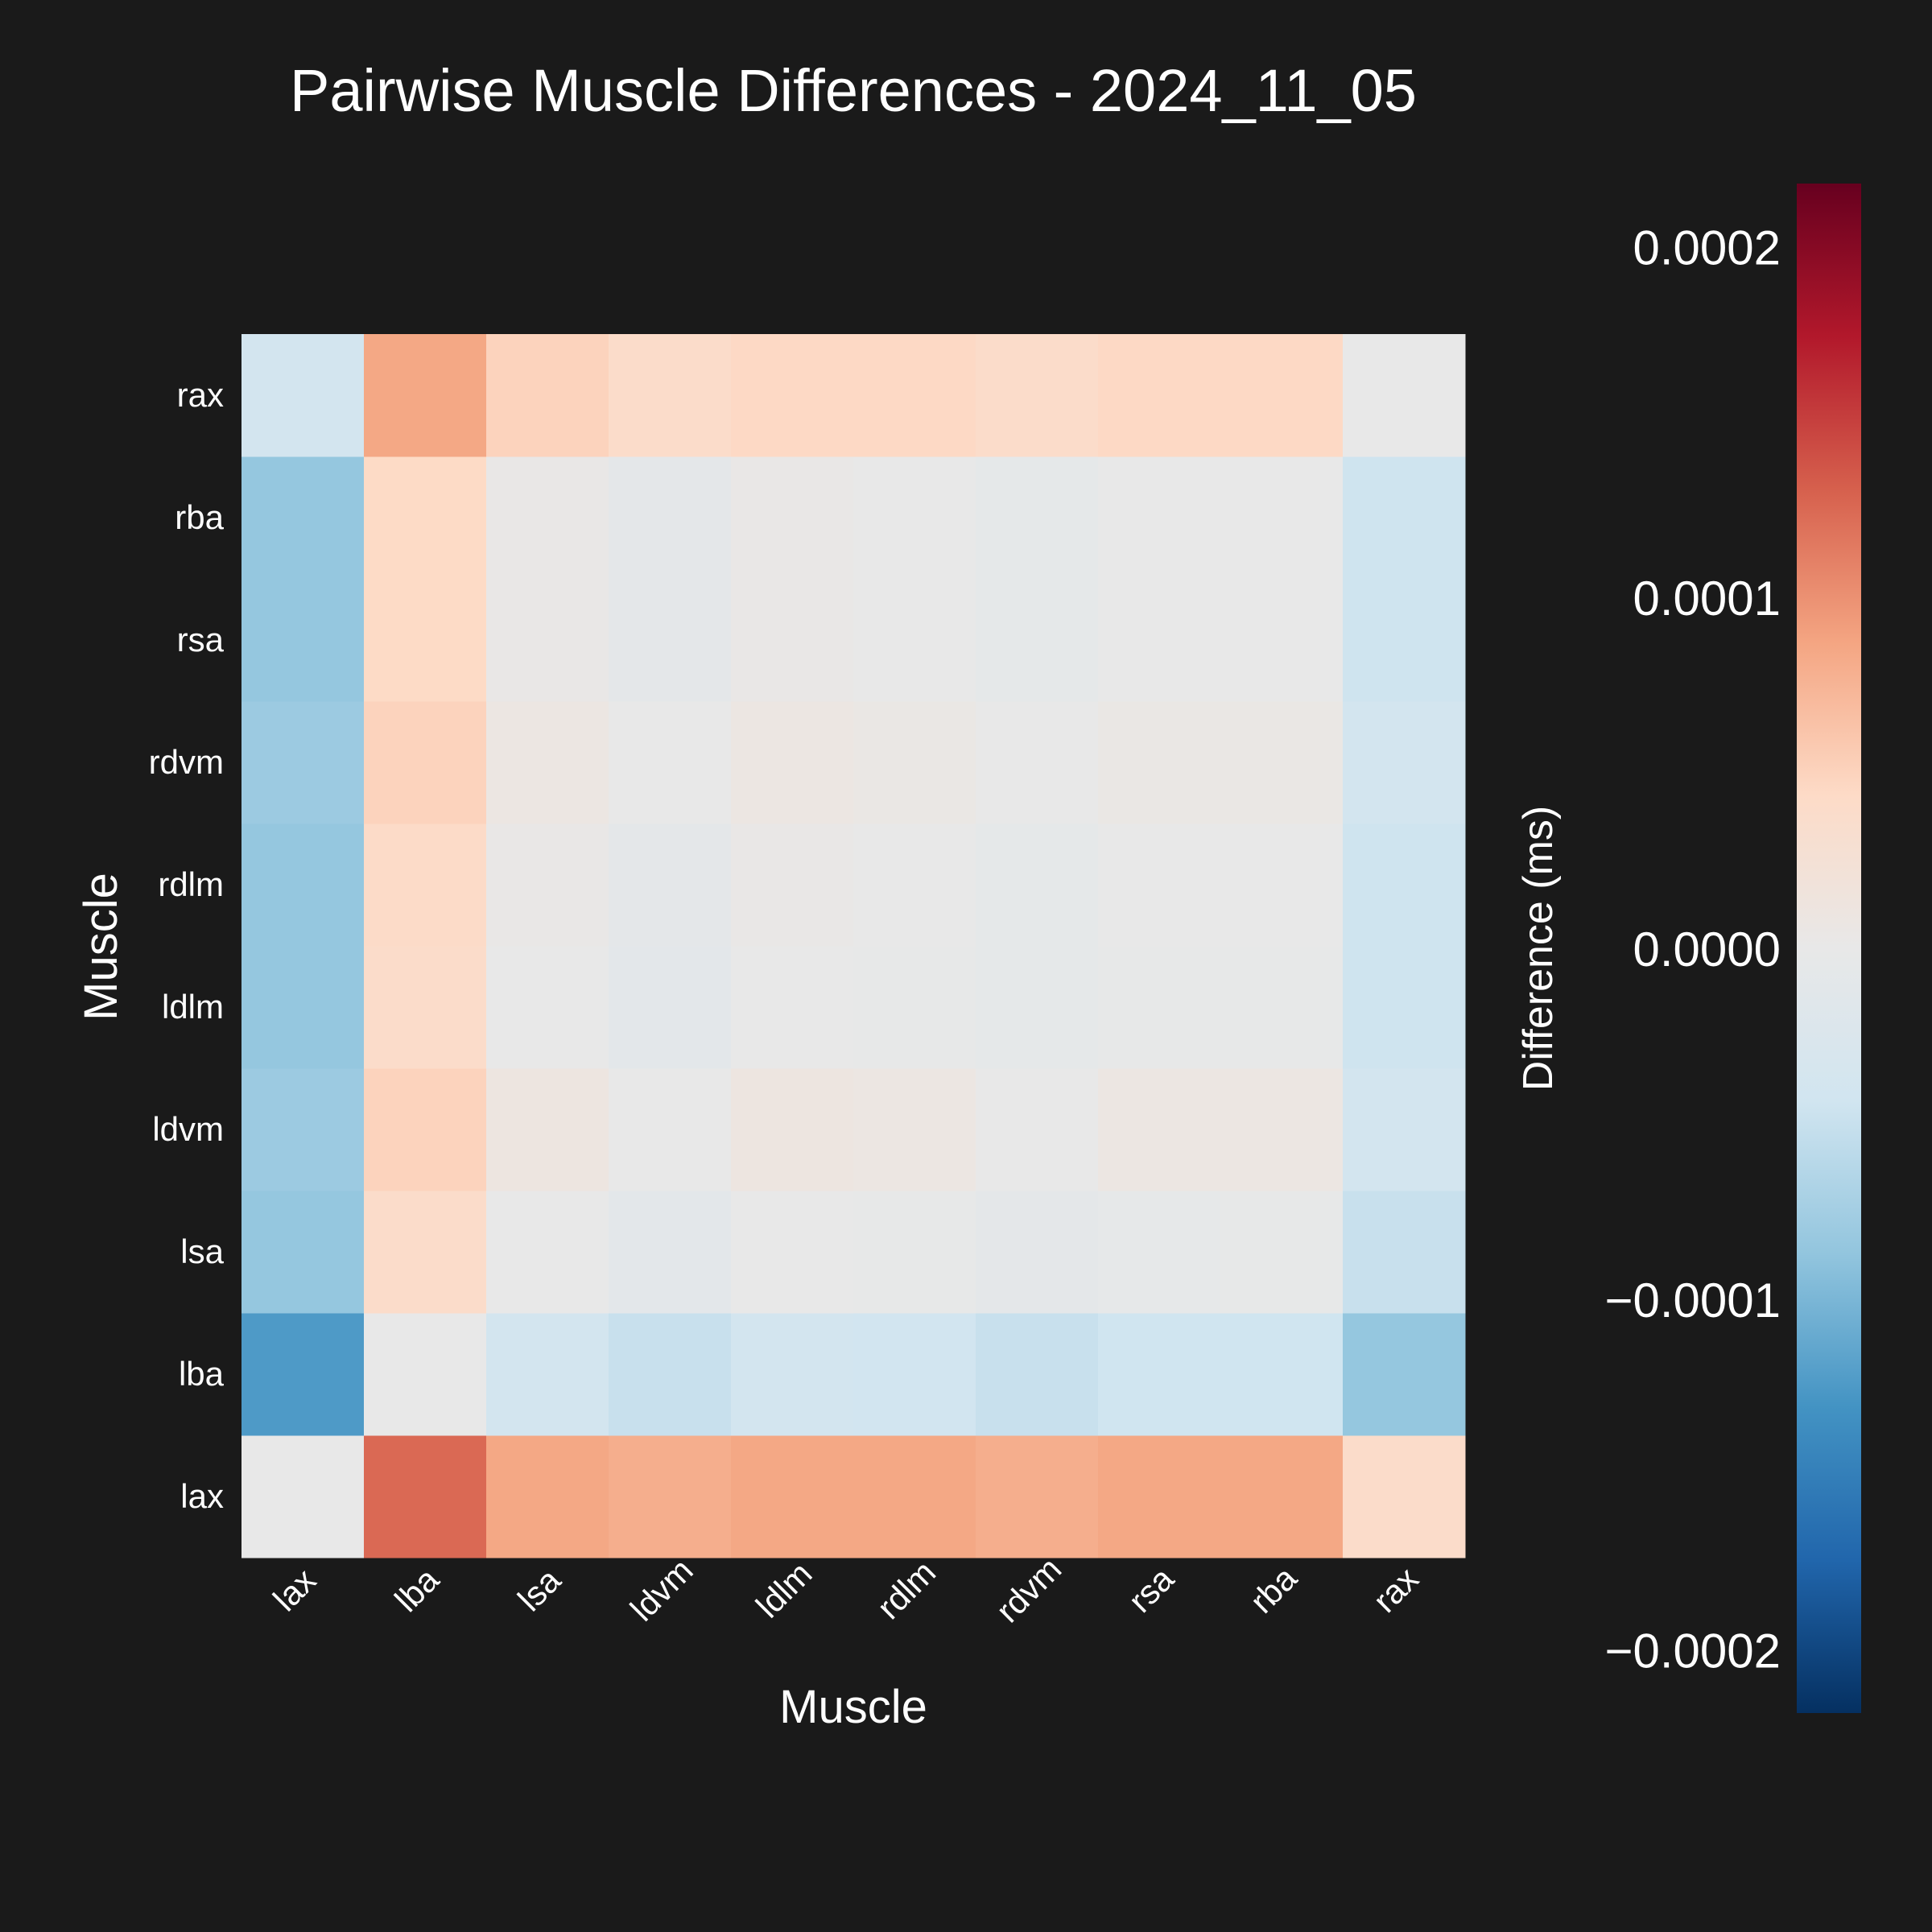  What do you see at coordinates (1037, 1252) in the screenshot?
I see `heatmap-cell-lsa-rdvm` at bounding box center [1037, 1252].